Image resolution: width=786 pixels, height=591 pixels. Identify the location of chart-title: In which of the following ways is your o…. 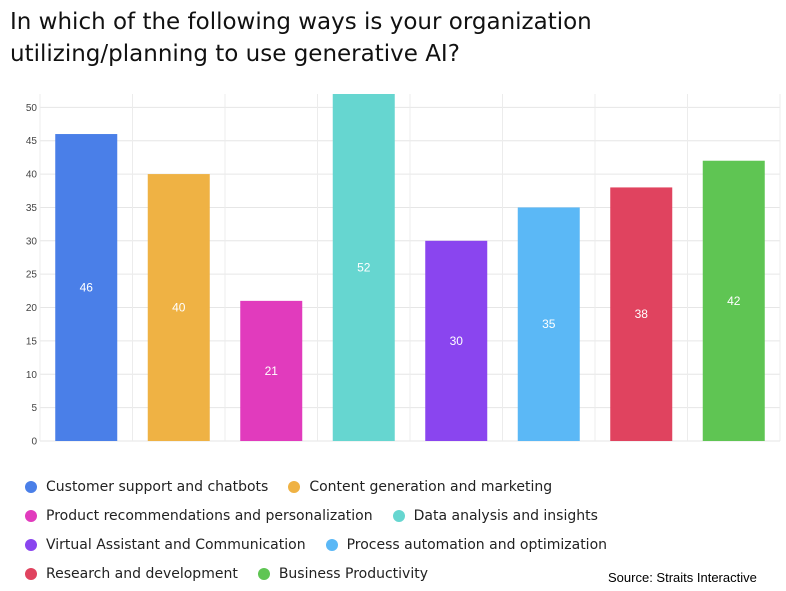
(301, 38).